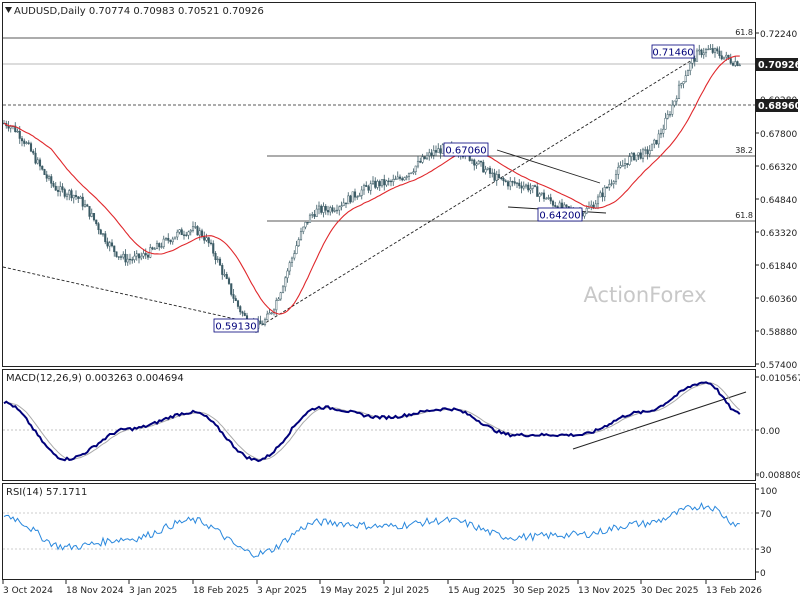  I want to click on x-tick: 13 Nov 2025, so click(607, 591).